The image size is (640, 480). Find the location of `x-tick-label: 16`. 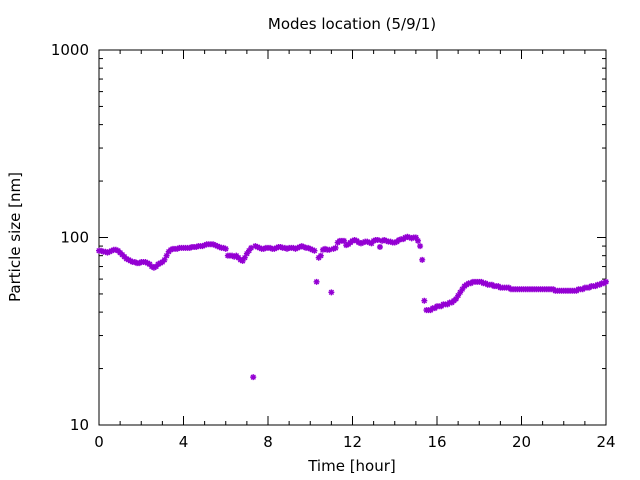

x-tick-label: 16 is located at coordinates (436, 442).